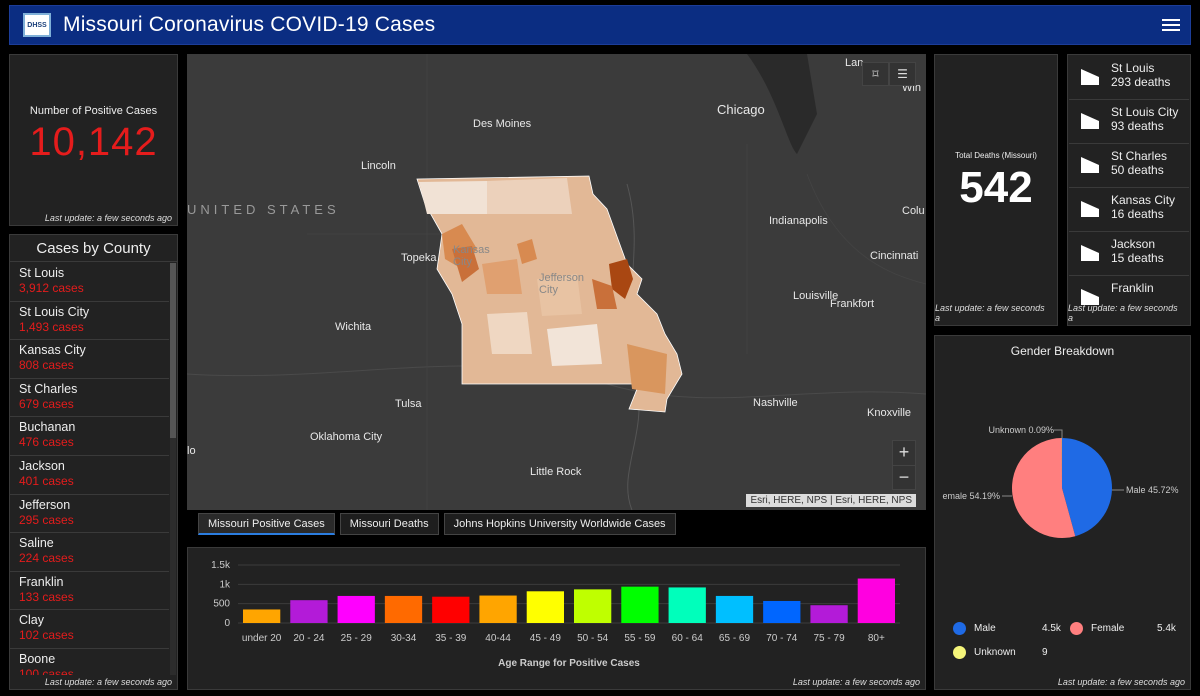 The image size is (1200, 696). Describe the element at coordinates (1045, 652) in the screenshot. I see `legend-unknown-value: 9` at that location.